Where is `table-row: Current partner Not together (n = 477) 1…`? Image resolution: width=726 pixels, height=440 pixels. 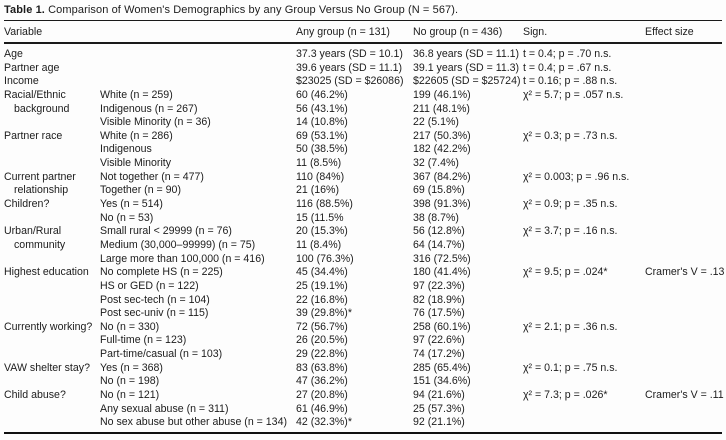
table-row: Current partner Not together (n = 477) 1… is located at coordinates (363, 178).